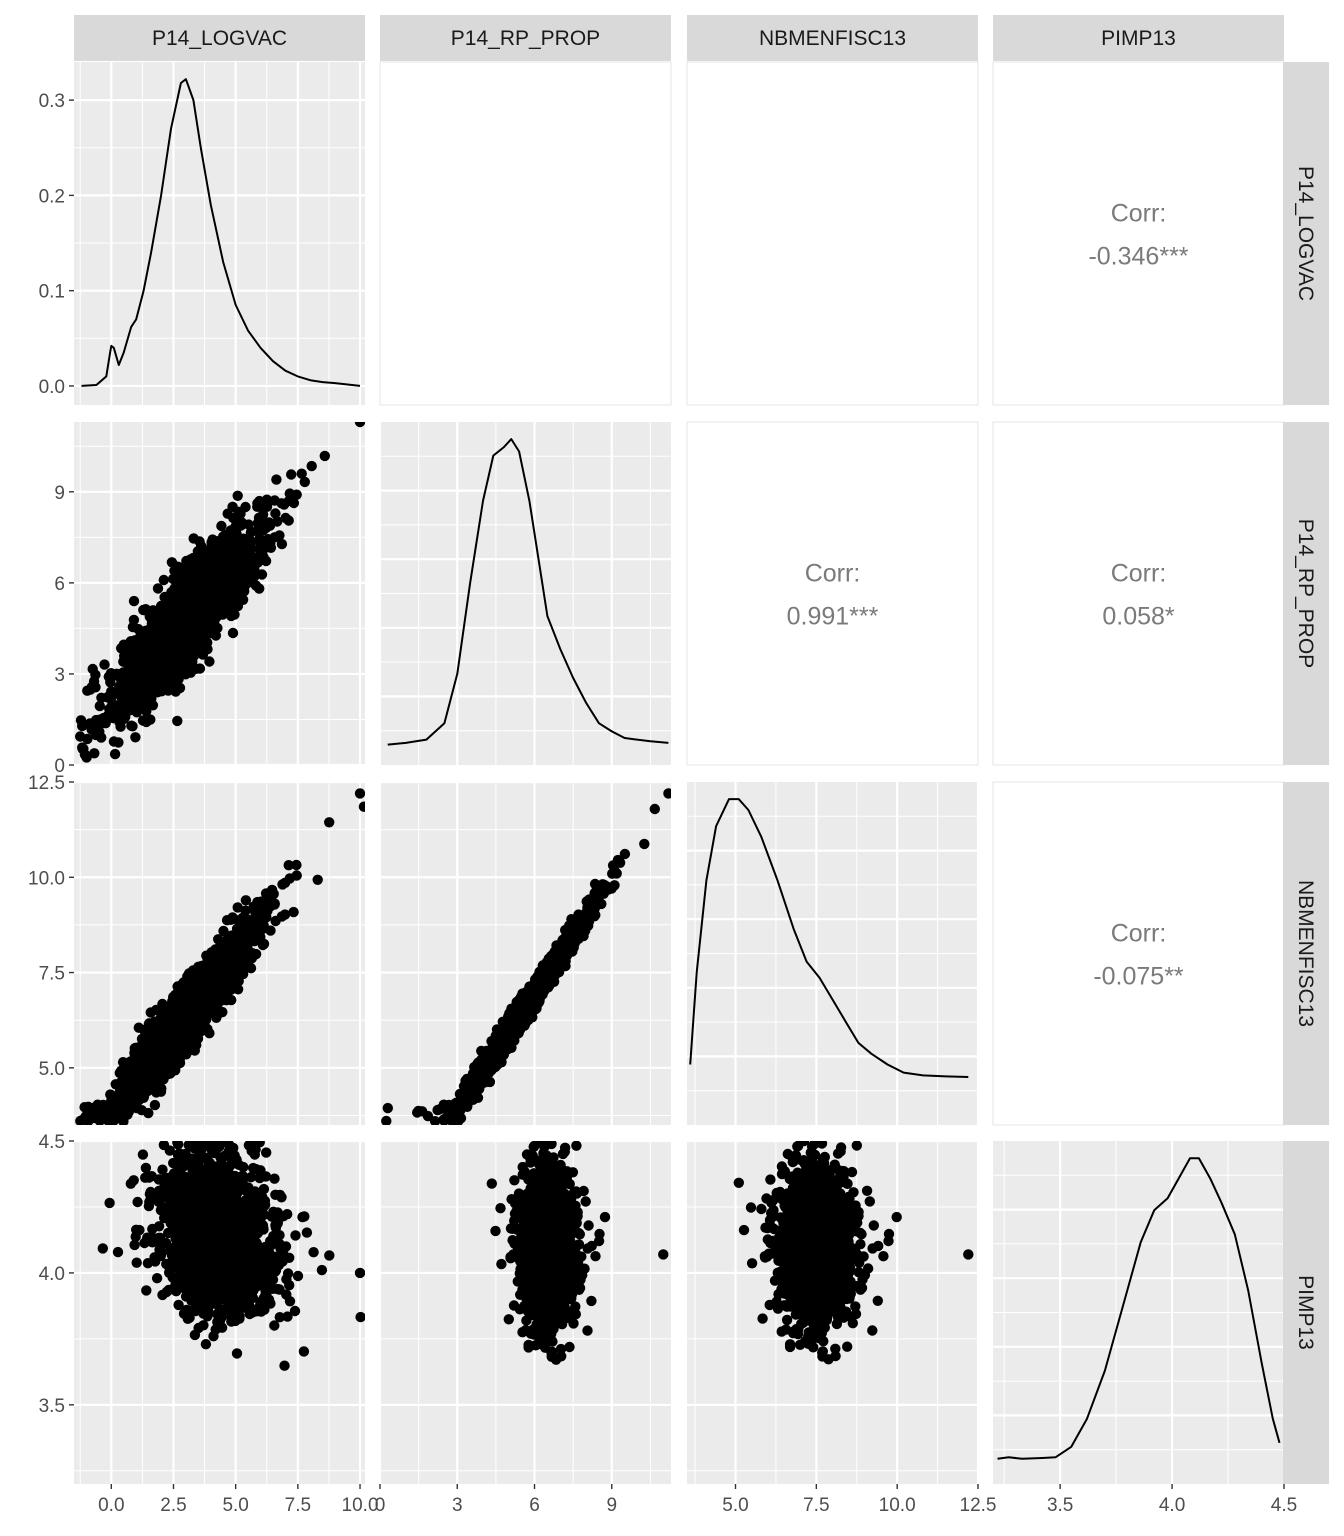  What do you see at coordinates (59, 493) in the screenshot?
I see `y-tick-label: 9` at bounding box center [59, 493].